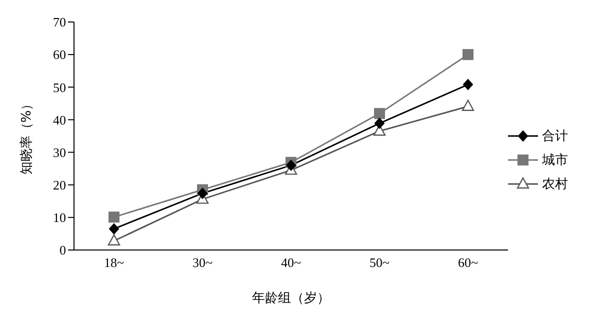 Image resolution: width=596 pixels, height=320 pixels. What do you see at coordinates (291, 298) in the screenshot?
I see `x-axis-title: 年龄组（岁）` at bounding box center [291, 298].